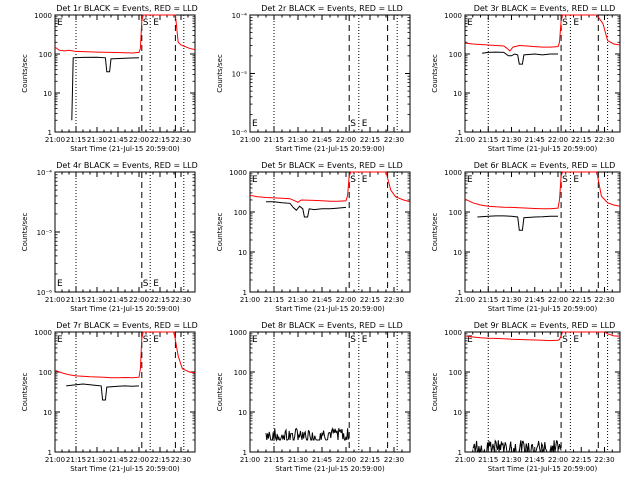  I want to click on panel-title: Det 2r BLACK = Events, RED = LLD, so click(332, 8).